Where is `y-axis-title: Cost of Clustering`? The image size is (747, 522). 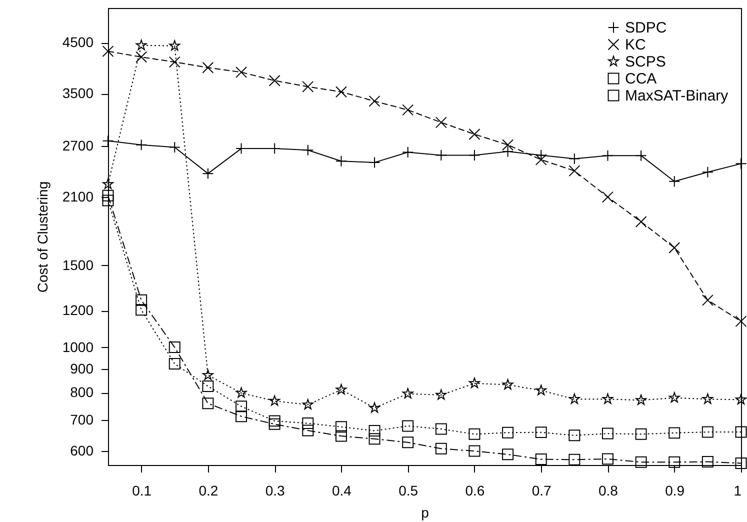
y-axis-title: Cost of Clustering is located at coordinates (42, 237).